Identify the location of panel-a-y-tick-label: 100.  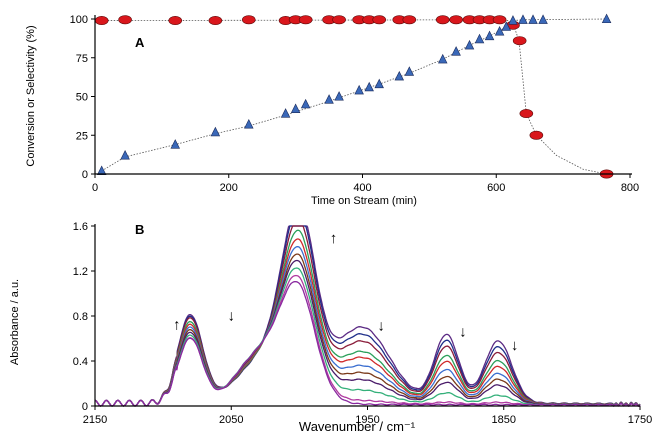
(79, 20).